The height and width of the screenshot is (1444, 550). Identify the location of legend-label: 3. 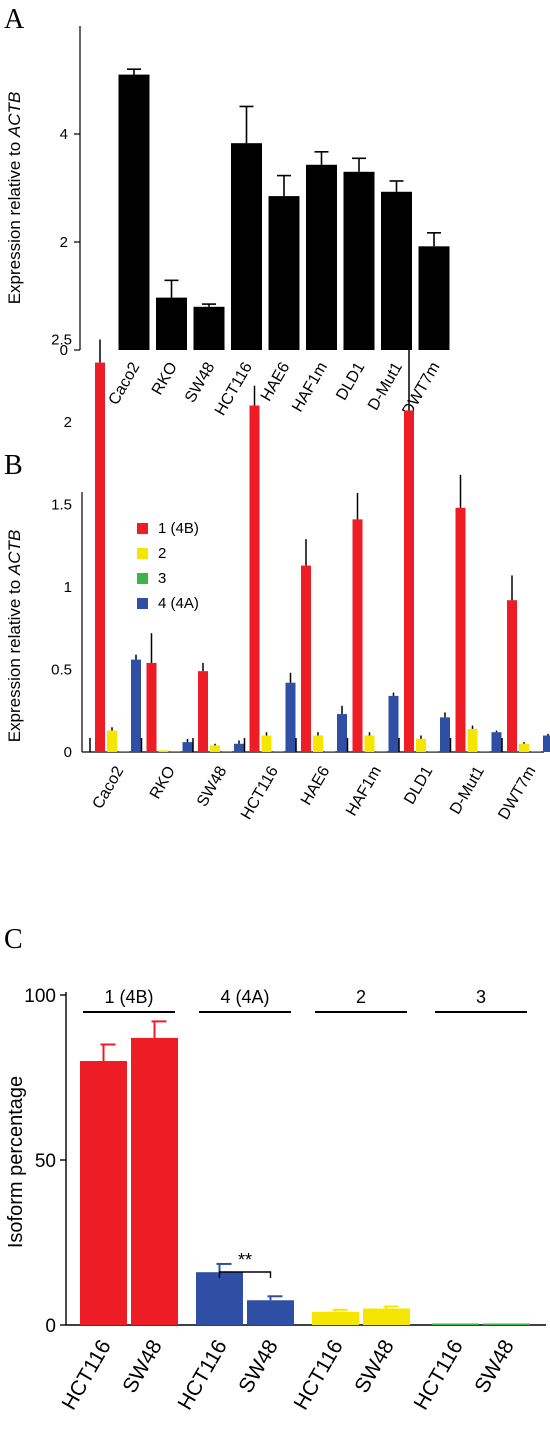
(162, 578).